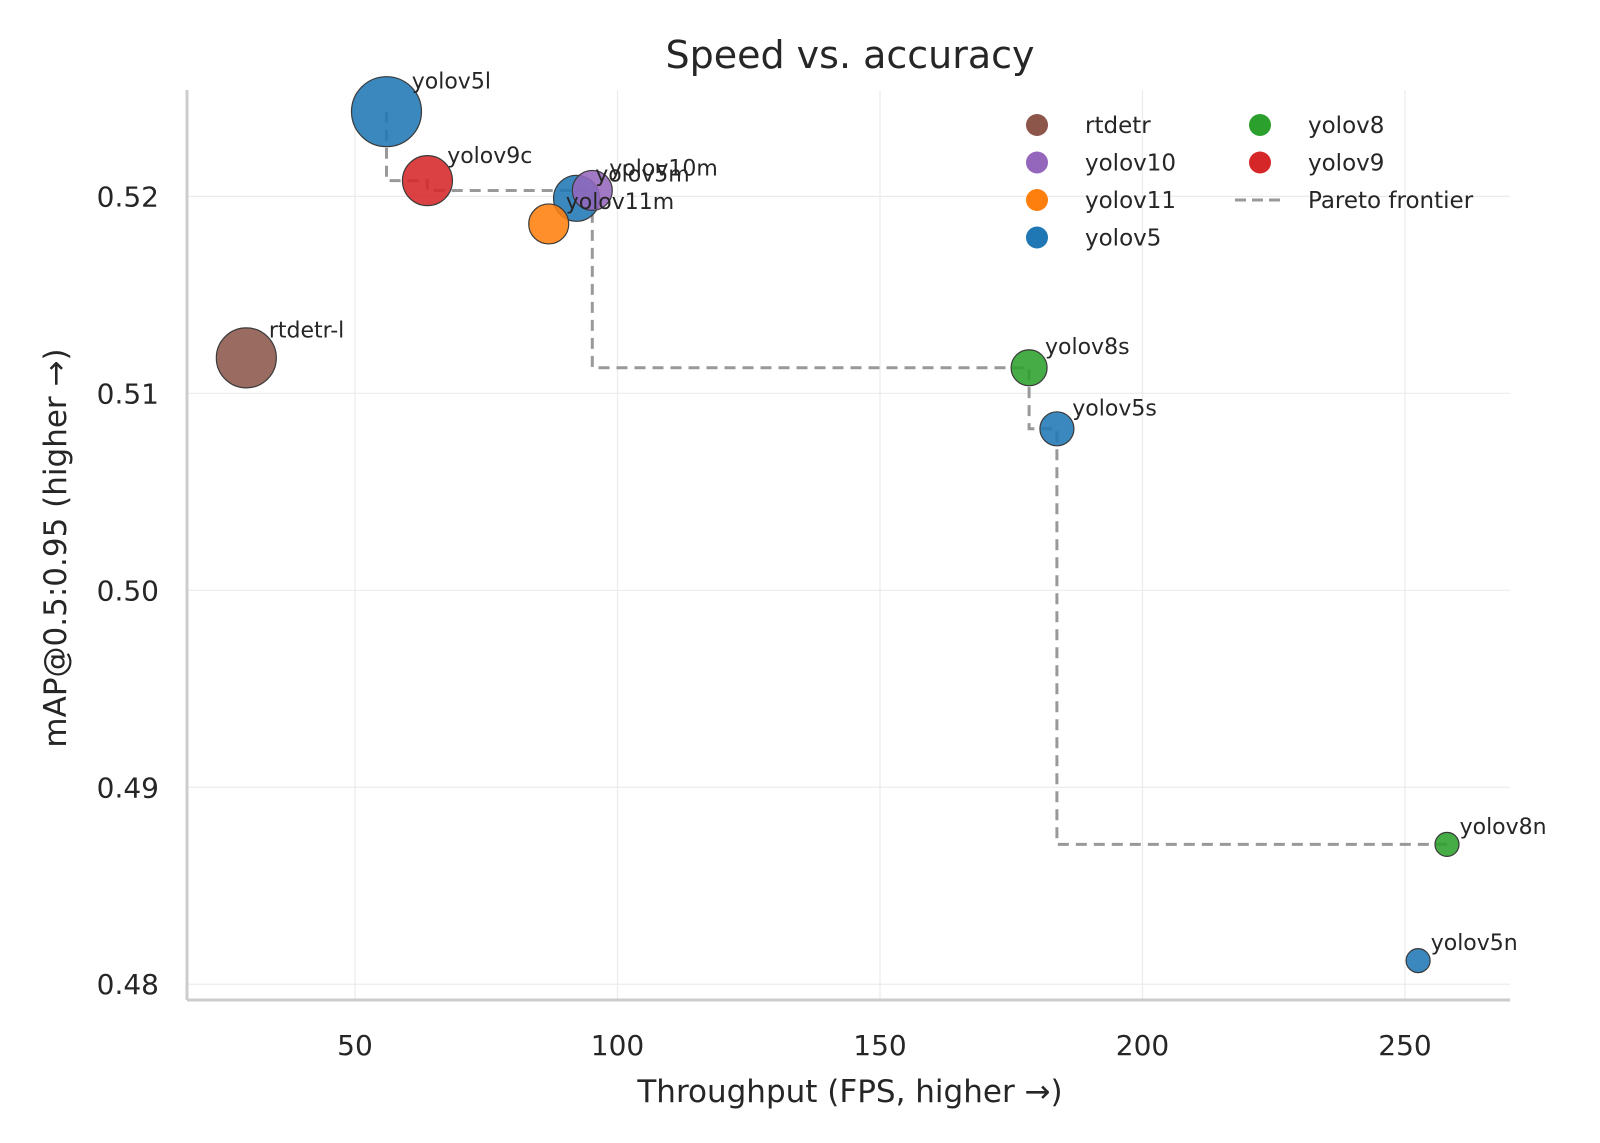  What do you see at coordinates (1123, 239) in the screenshot?
I see `legend-label: yolov5` at bounding box center [1123, 239].